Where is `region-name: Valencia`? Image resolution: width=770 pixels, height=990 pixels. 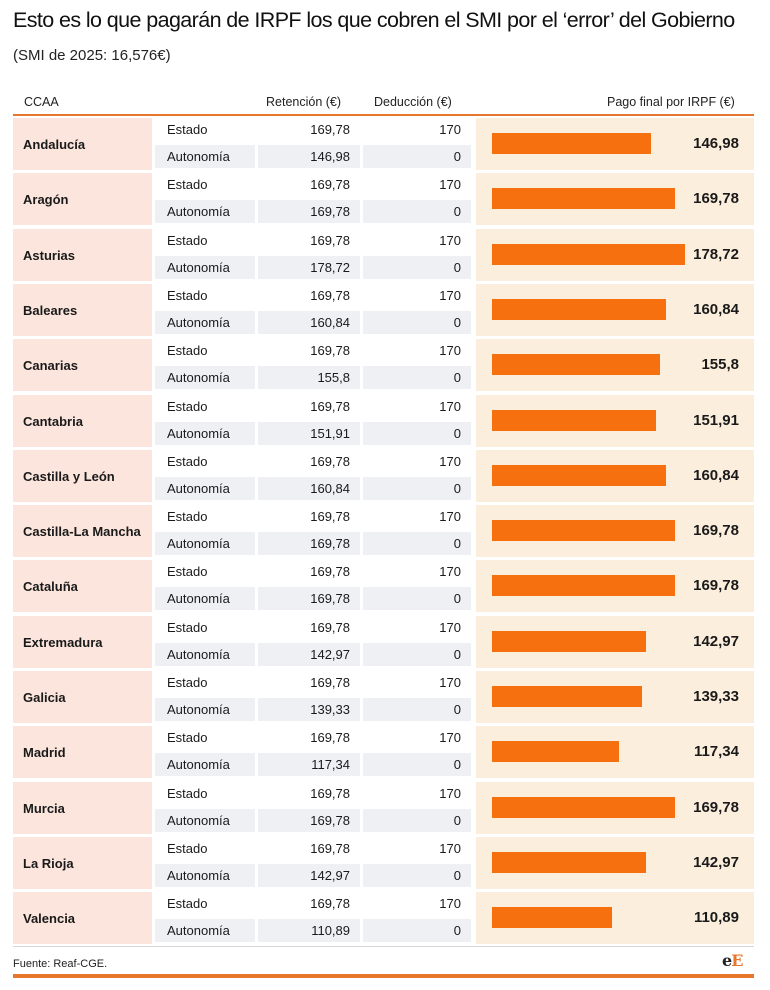
region-name: Valencia is located at coordinates (82, 918).